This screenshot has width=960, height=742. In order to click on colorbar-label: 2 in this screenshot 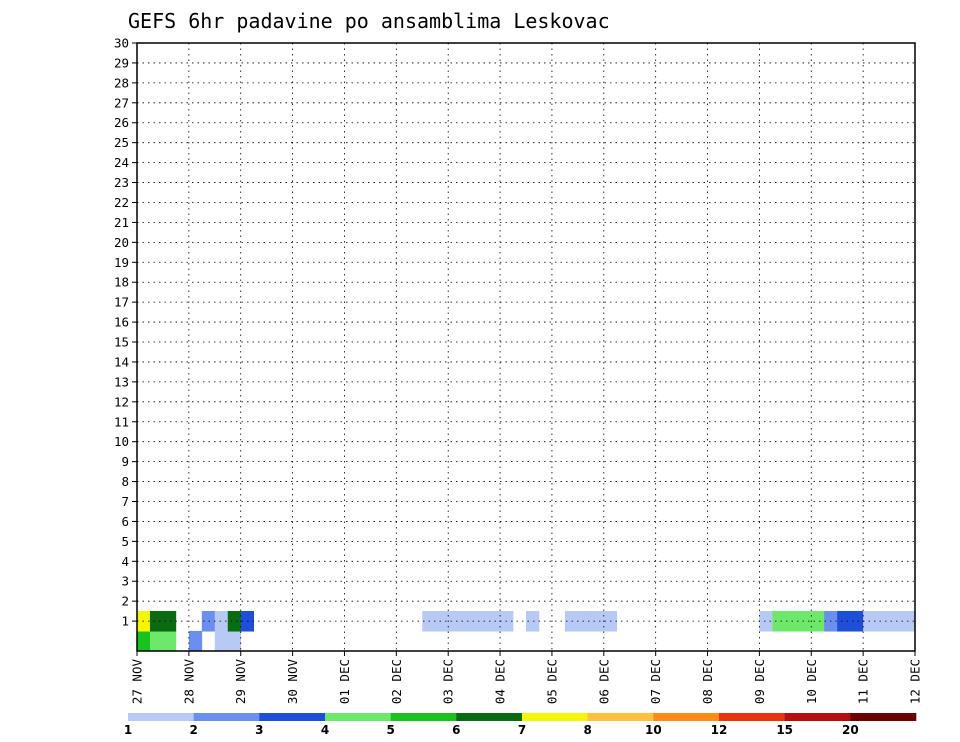, I will do `click(193, 730)`.